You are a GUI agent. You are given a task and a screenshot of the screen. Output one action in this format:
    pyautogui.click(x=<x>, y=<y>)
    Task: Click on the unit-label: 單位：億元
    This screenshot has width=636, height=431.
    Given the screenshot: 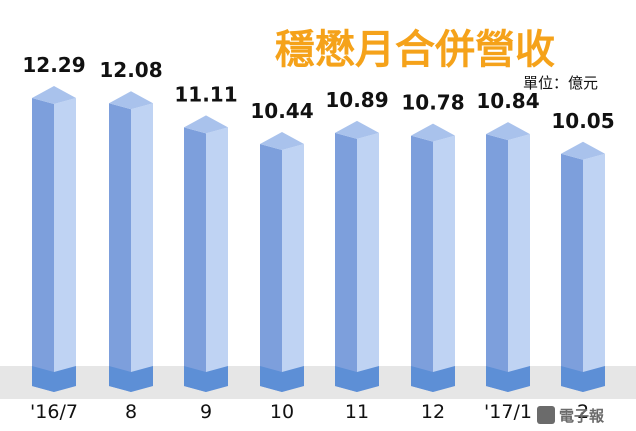 What is the action you would take?
    pyautogui.click(x=560, y=83)
    